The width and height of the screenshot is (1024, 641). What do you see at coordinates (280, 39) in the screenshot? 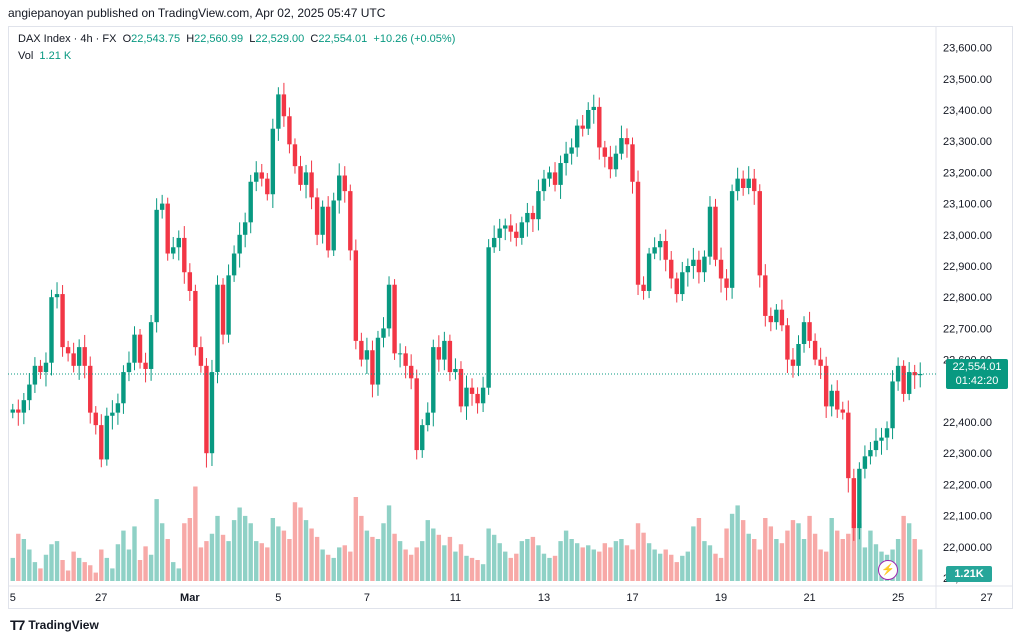
I see `low-value: 22,529.00` at bounding box center [280, 39].